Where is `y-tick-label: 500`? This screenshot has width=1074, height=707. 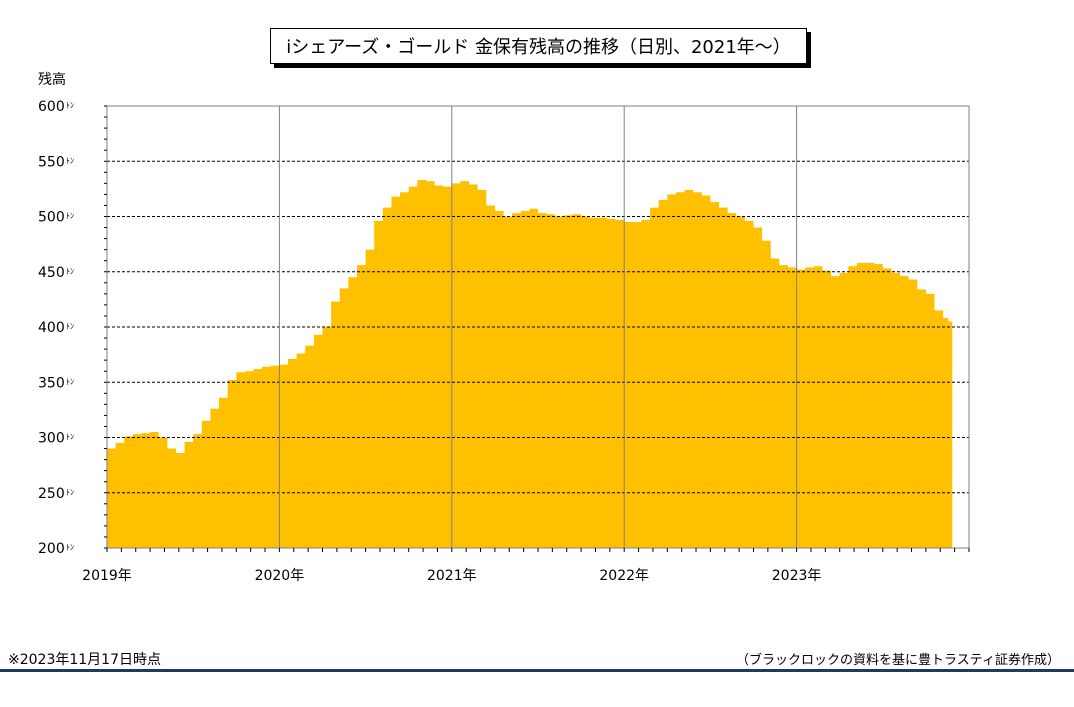
y-tick-label: 500 is located at coordinates (51, 218).